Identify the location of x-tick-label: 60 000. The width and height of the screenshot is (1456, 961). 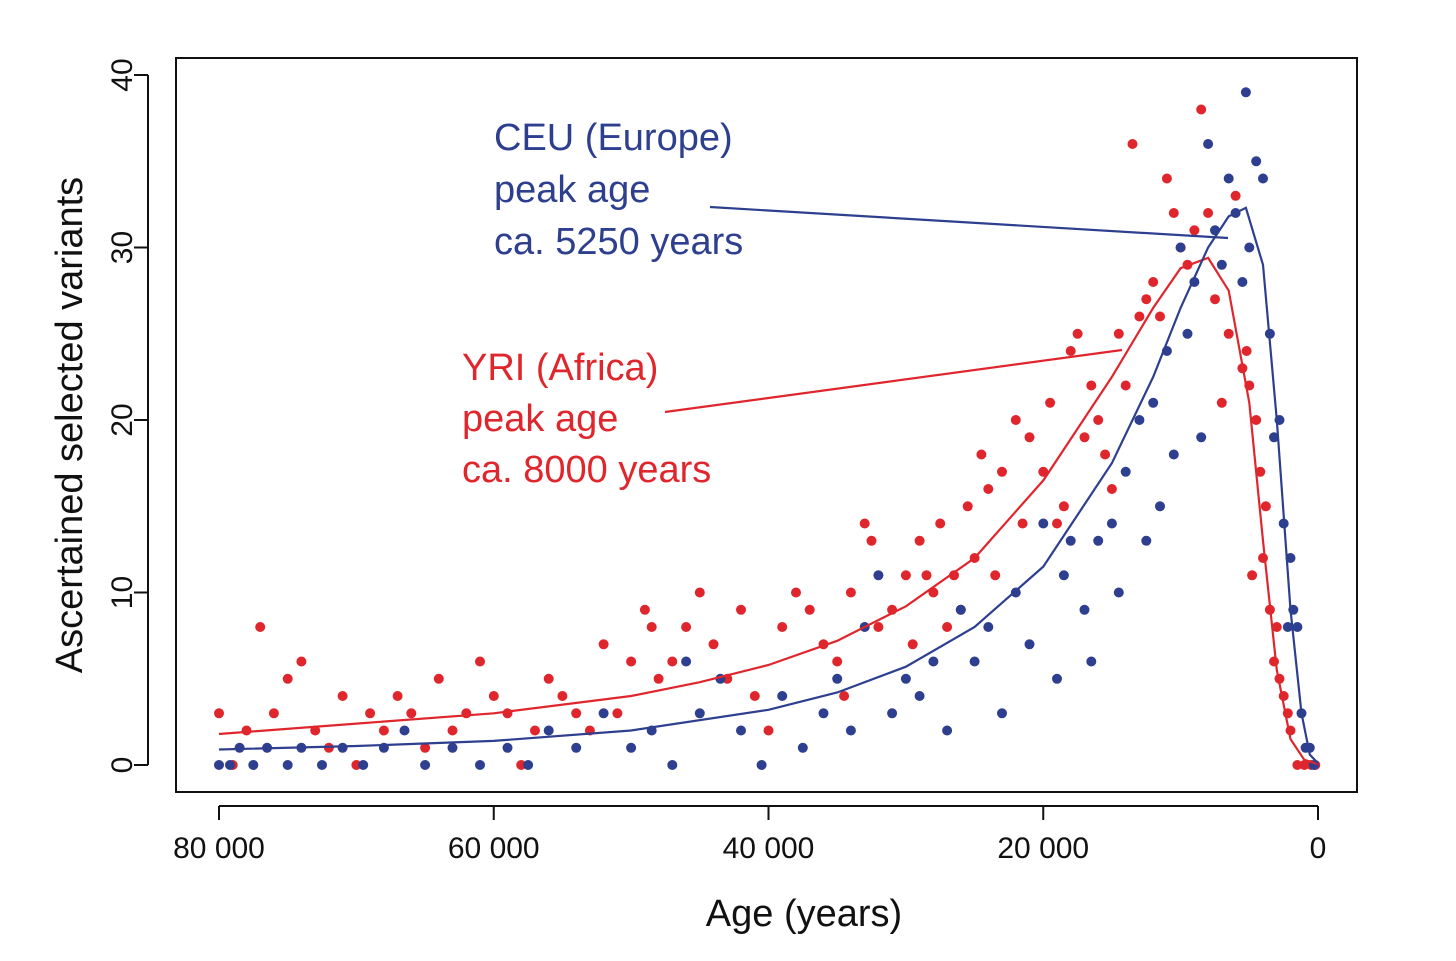
(494, 848).